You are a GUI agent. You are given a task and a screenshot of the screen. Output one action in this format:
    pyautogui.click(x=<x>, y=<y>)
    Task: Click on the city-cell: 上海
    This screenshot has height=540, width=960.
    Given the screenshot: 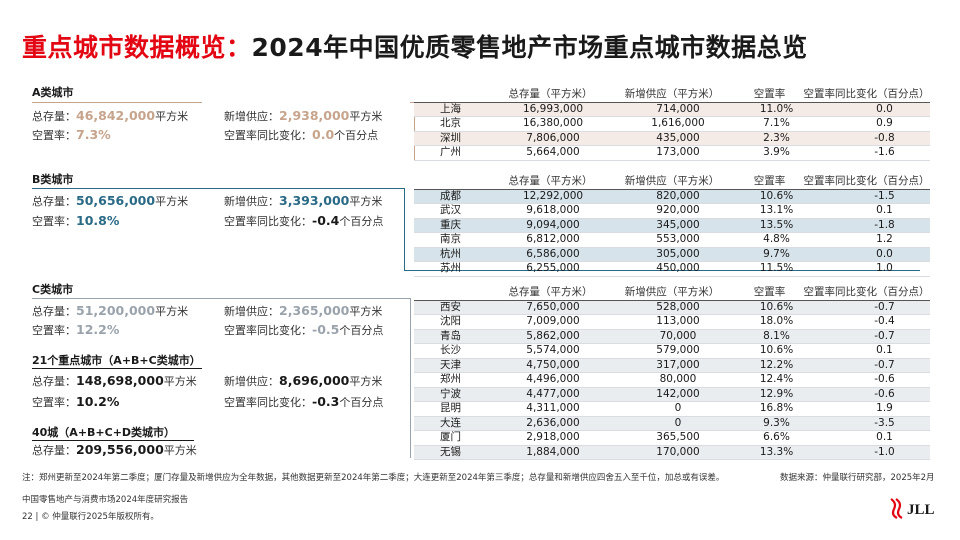 What is the action you would take?
    pyautogui.click(x=453, y=109)
    